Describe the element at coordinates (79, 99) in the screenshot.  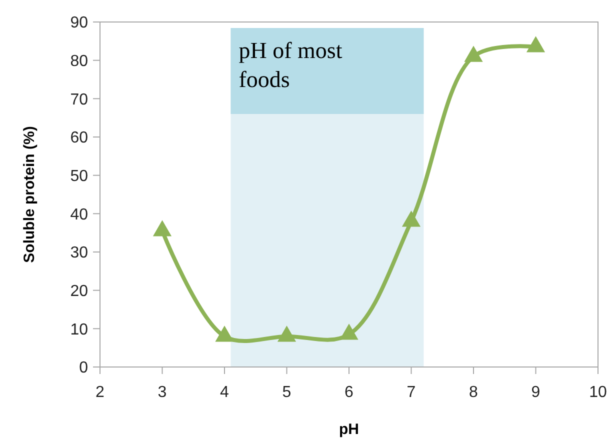
I see `y-tick-label: 70` at that location.